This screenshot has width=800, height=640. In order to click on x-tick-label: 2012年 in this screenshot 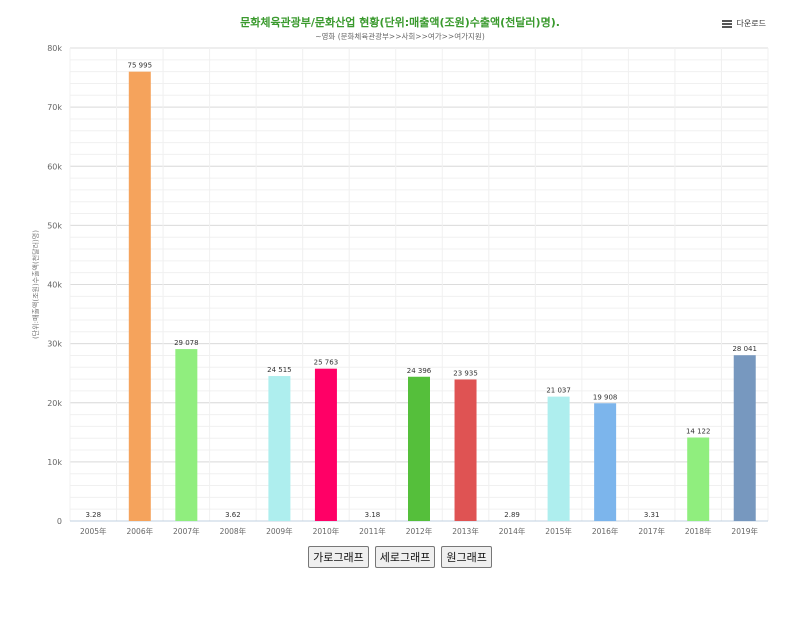, I will do `click(419, 531)`.